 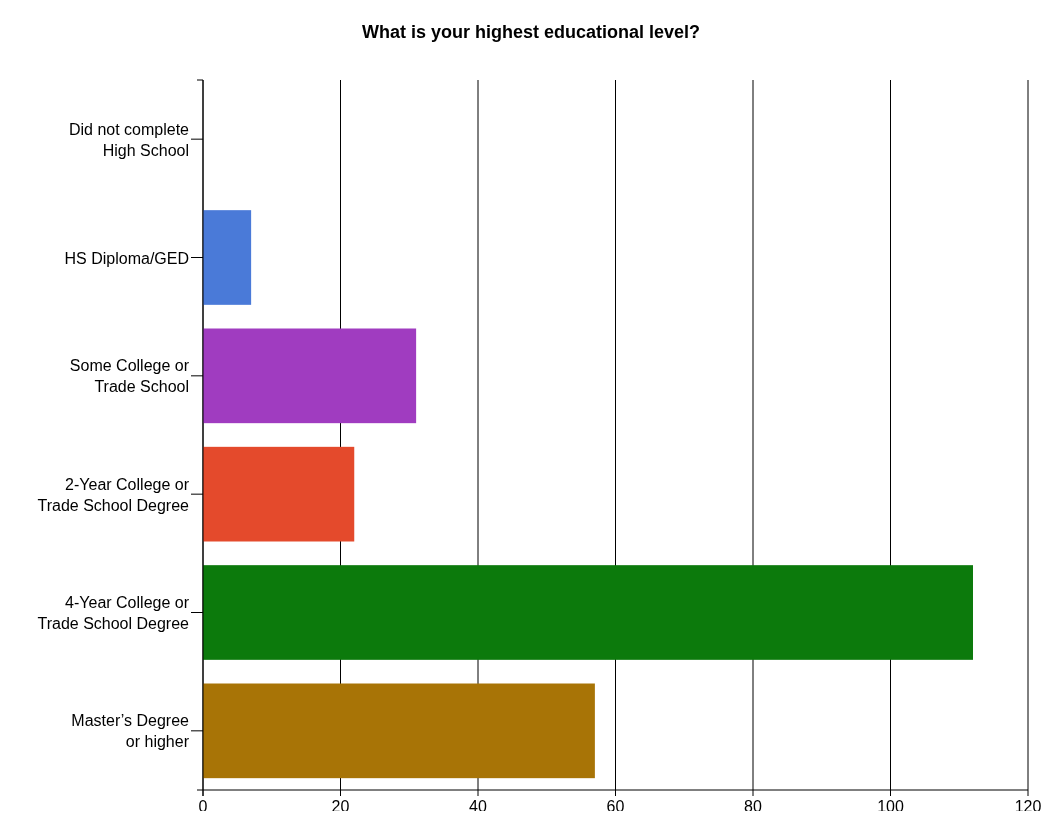 What do you see at coordinates (126, 258) in the screenshot?
I see `y-tick-label: HS Diploma/GED` at bounding box center [126, 258].